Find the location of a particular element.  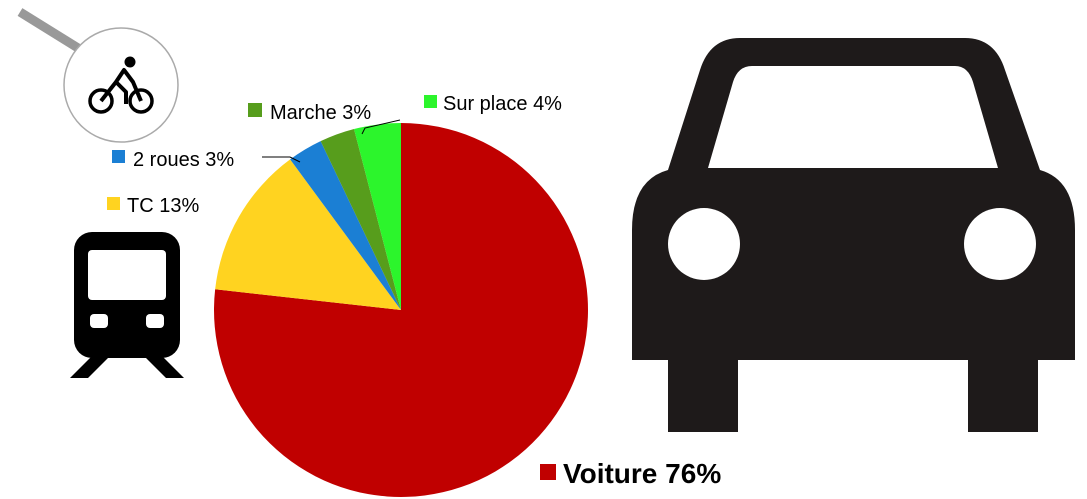

data-label: Marche 3% is located at coordinates (320, 113).